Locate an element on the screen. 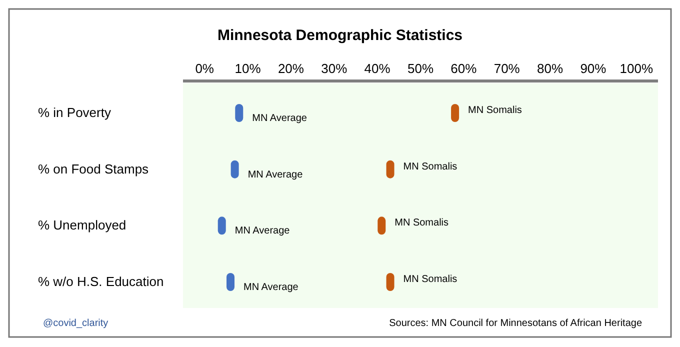 Image resolution: width=680 pixels, height=347 pixels. x-tick-label: 50% is located at coordinates (420, 68).